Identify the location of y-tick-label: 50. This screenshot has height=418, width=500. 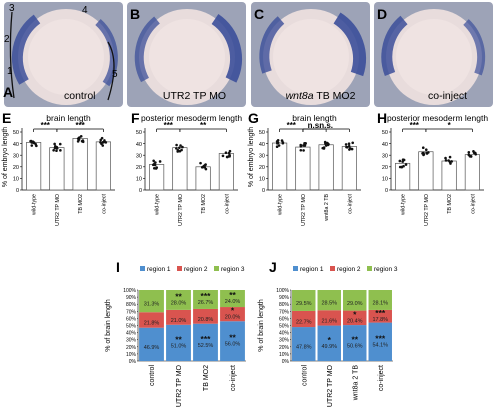
(139, 133).